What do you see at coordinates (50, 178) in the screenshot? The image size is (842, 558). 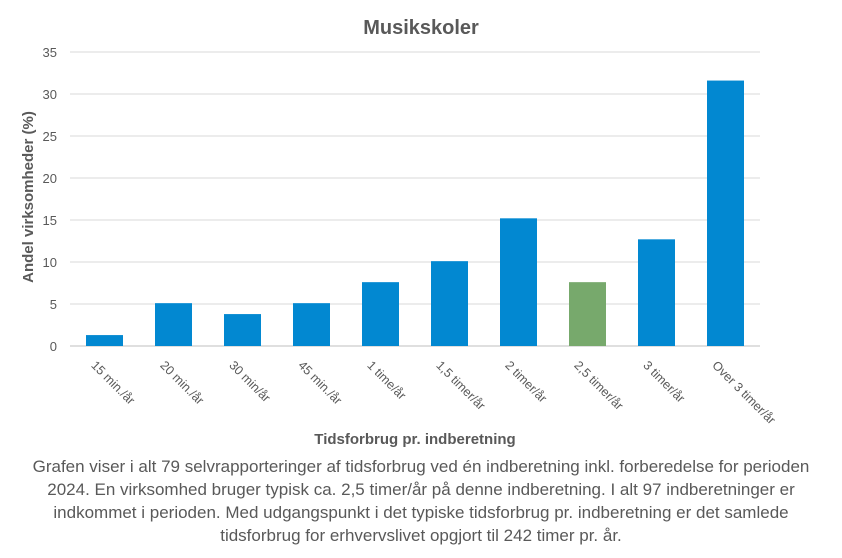 I see `y-tick-label: 20` at bounding box center [50, 178].